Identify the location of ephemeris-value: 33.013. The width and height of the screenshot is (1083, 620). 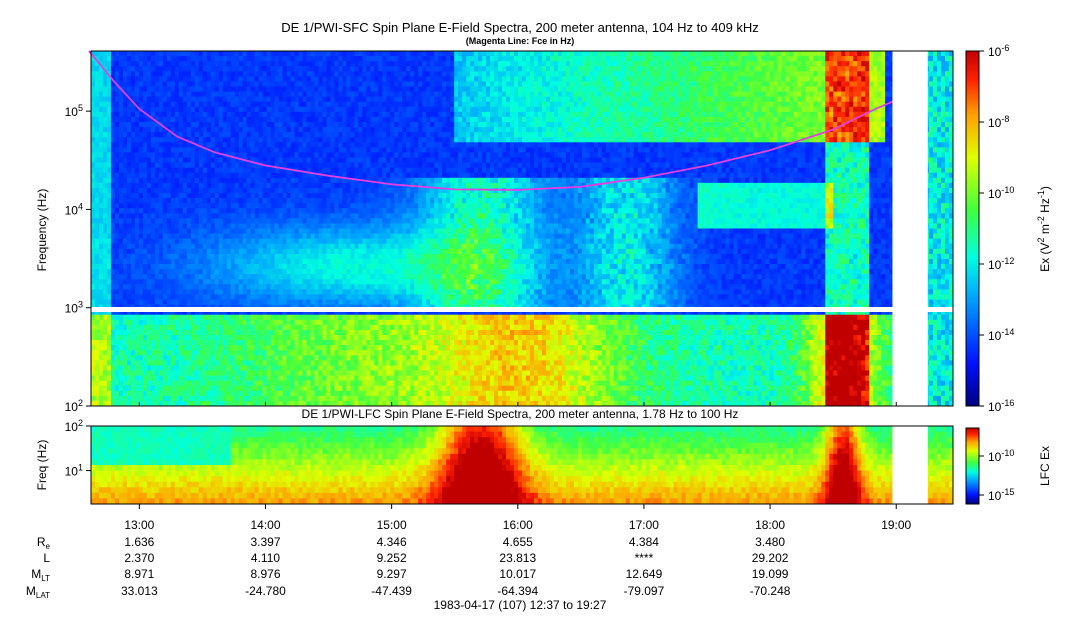
(139, 591).